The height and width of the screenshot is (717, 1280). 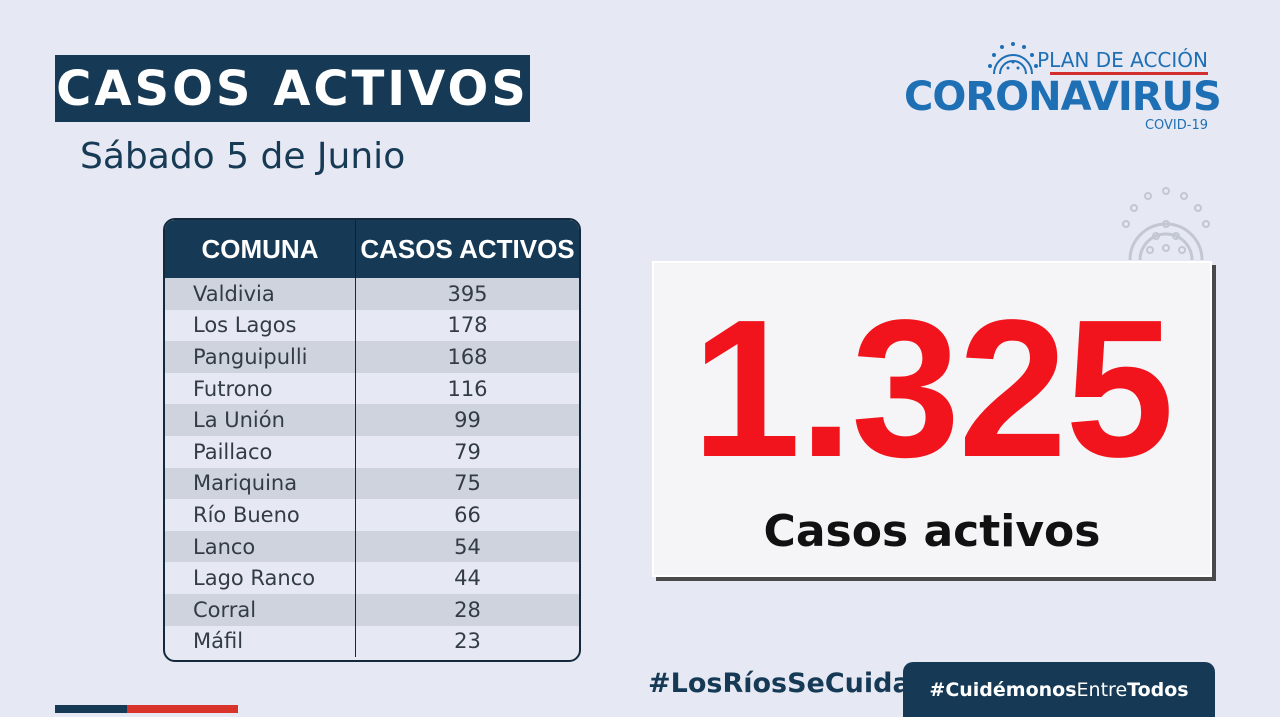 What do you see at coordinates (372, 546) in the screenshot?
I see `table-row: Lanco 54` at bounding box center [372, 546].